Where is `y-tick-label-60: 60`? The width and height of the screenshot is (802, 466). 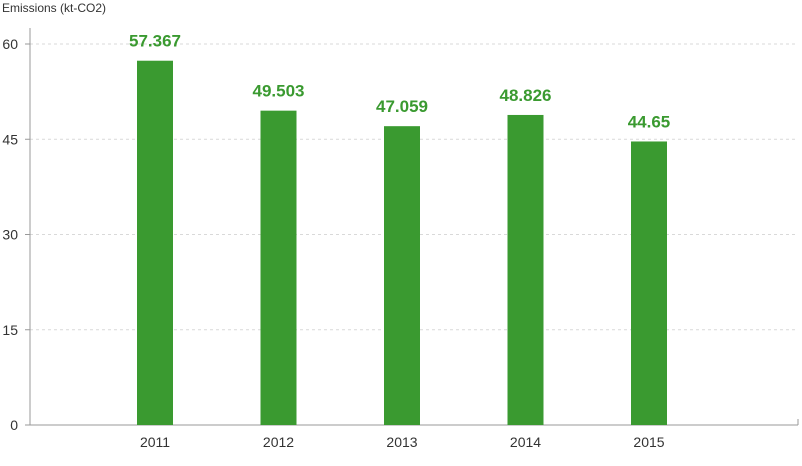
y-tick-label-60: 60 is located at coordinates (10, 44).